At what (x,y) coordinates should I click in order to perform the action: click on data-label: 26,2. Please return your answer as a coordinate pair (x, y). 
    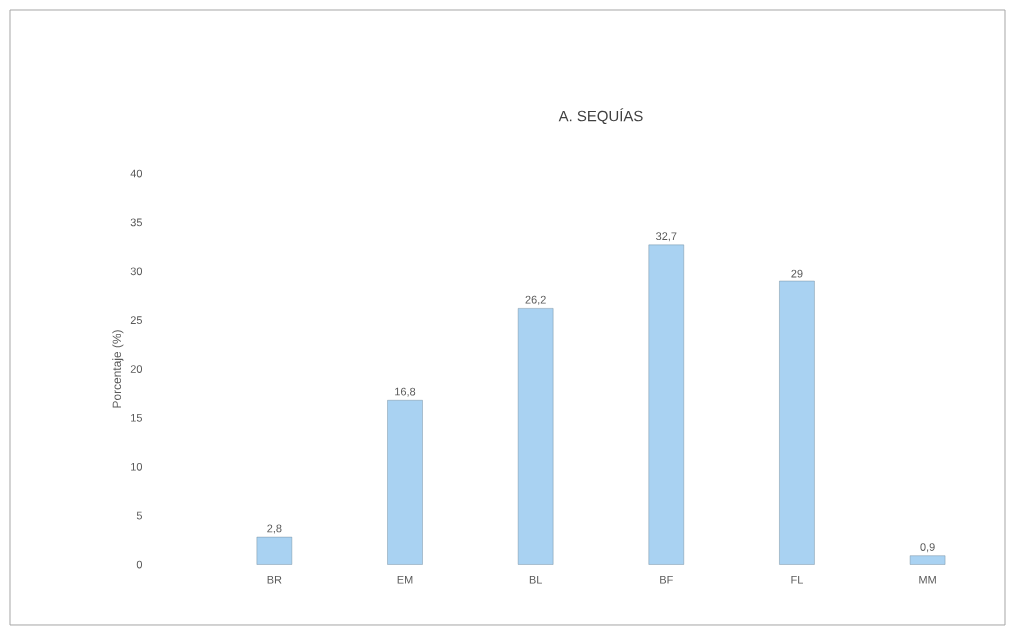
    Looking at the image, I should click on (535, 300).